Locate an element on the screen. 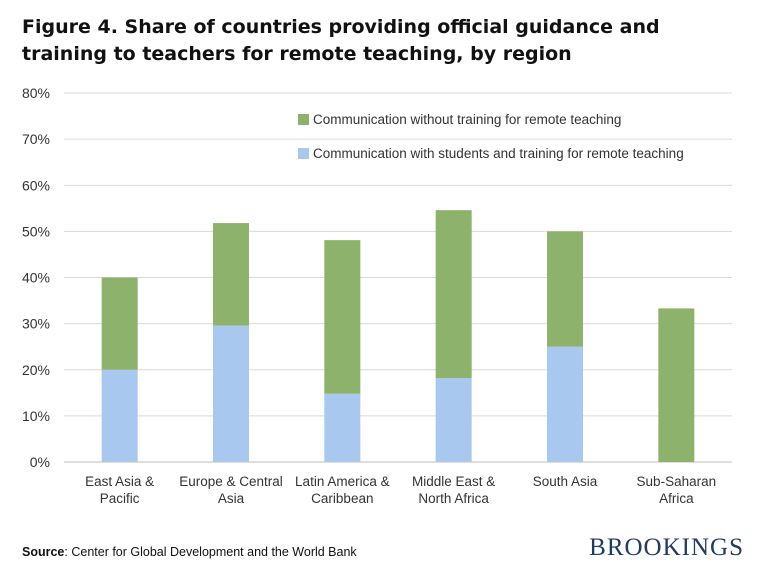 The height and width of the screenshot is (576, 768). x-category-label: Latin America & is located at coordinates (342, 481).